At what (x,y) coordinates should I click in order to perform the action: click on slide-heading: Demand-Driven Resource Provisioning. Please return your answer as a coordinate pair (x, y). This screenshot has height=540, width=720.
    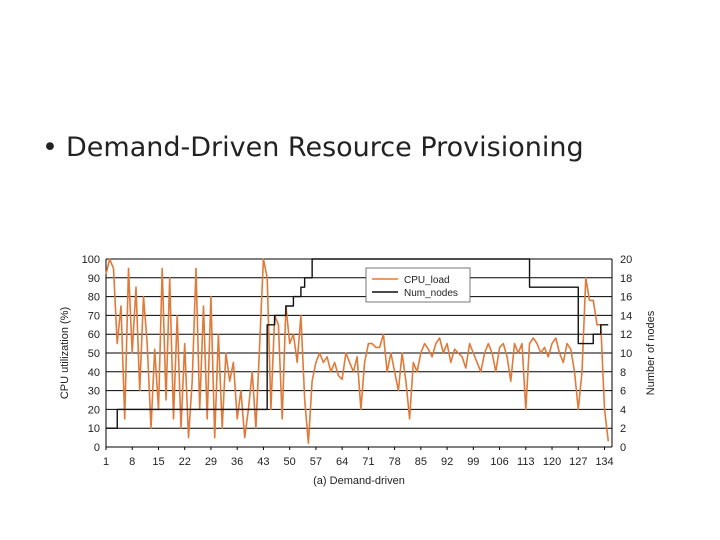
    Looking at the image, I should click on (325, 147).